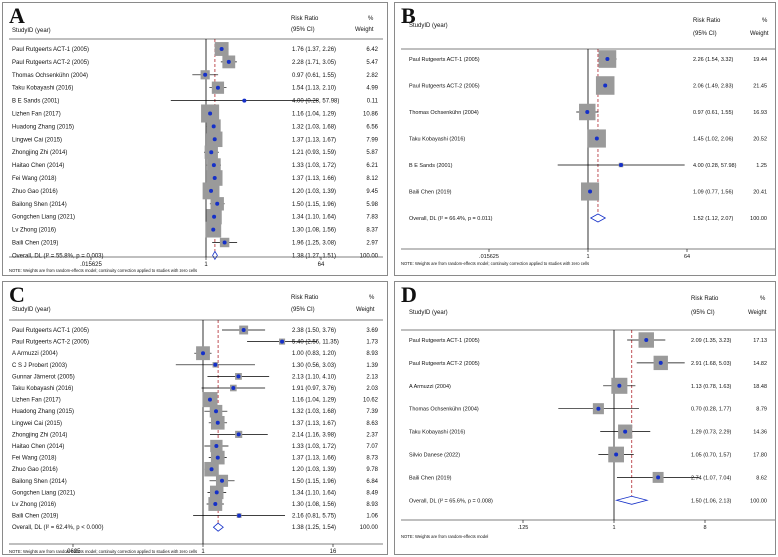 The width and height of the screenshot is (778, 557). What do you see at coordinates (760, 364) in the screenshot?
I see `weight-text: 14.82` at bounding box center [760, 364].